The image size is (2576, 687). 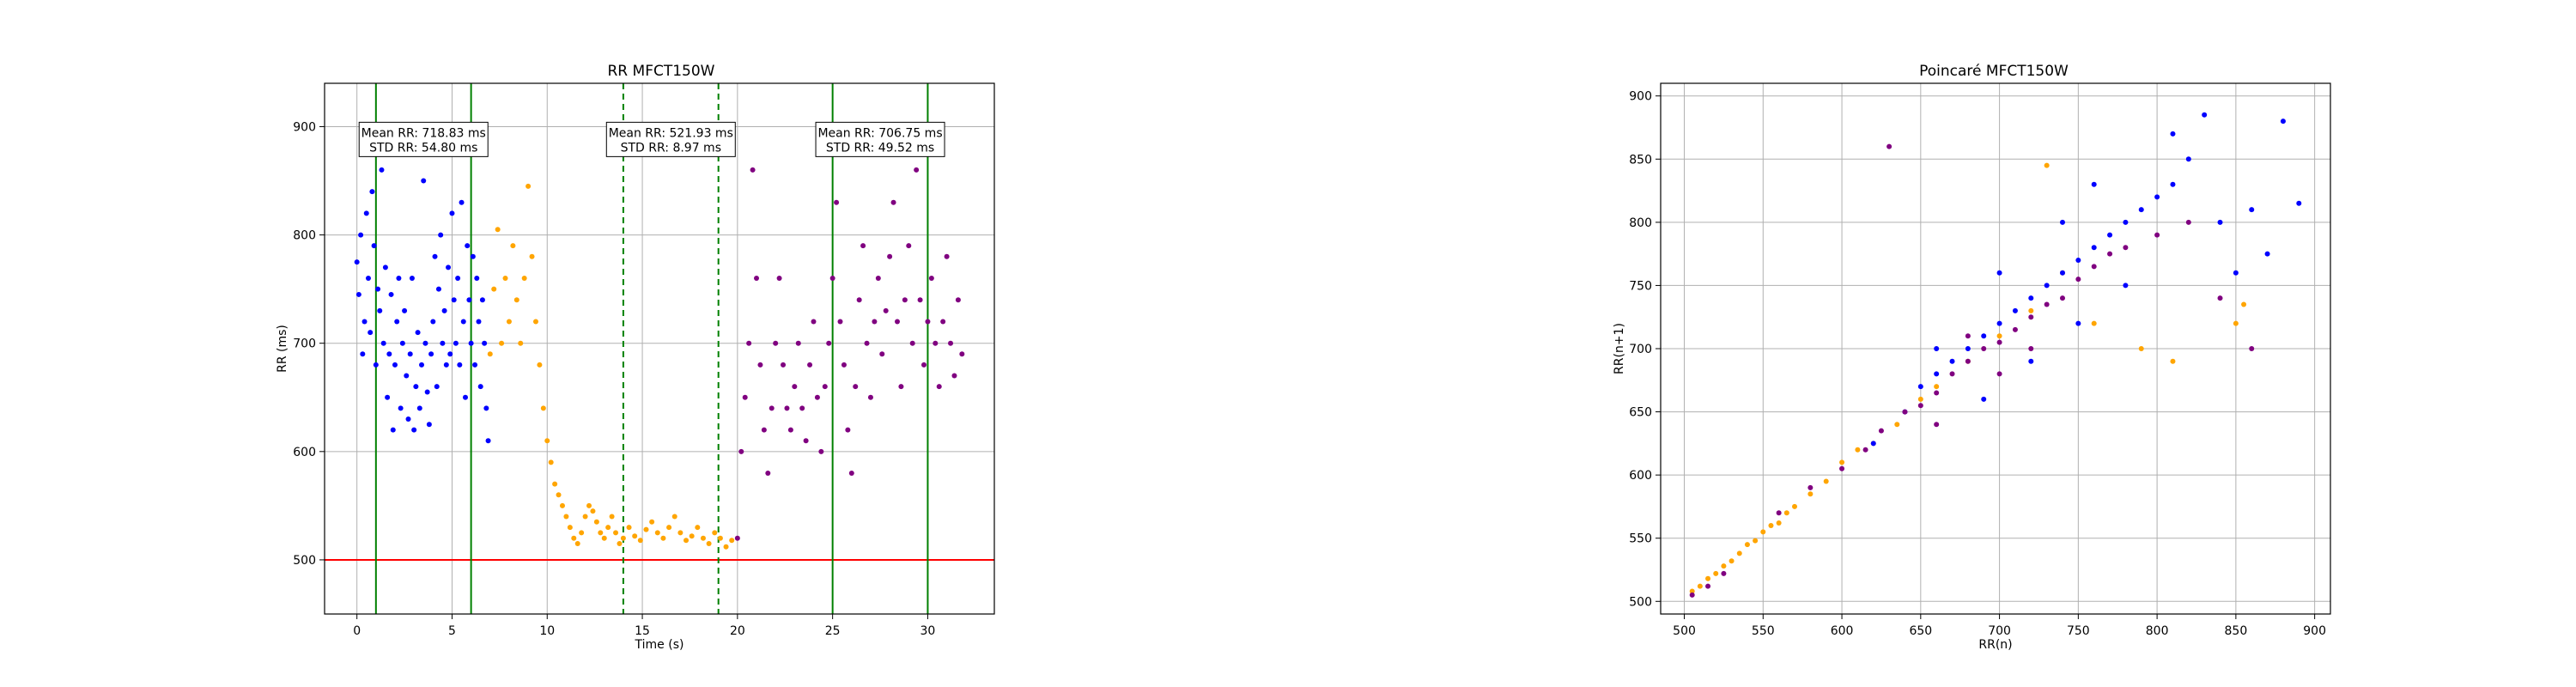 I want to click on poincare-y-tick-label: 850, so click(x=1641, y=160).